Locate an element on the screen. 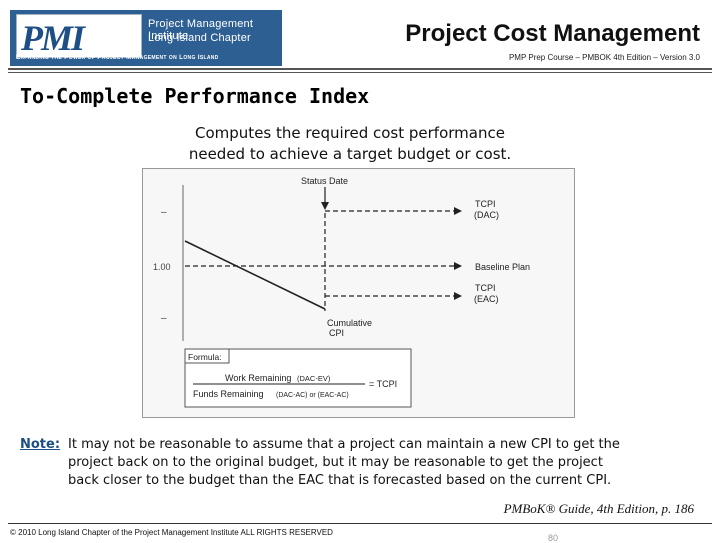  tcpi-eac-sublabel: (EAC) is located at coordinates (486, 299).